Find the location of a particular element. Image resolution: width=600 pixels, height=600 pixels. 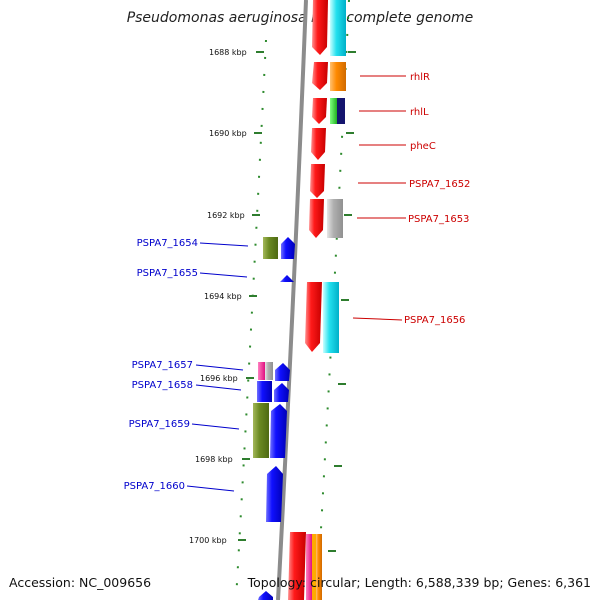

gene-label-rhlL: rhlL is located at coordinates (419, 112).